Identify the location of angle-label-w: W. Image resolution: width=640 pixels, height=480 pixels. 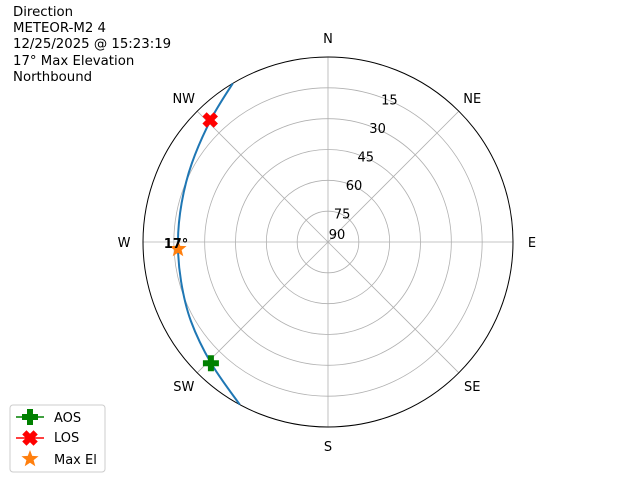
(124, 243).